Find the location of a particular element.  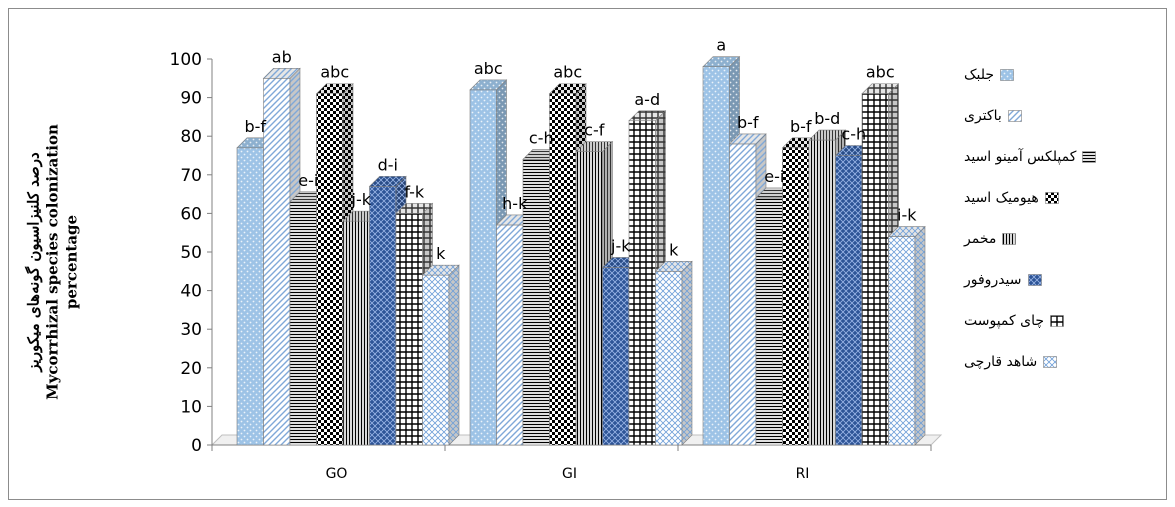

x-tick-label: RI is located at coordinates (803, 474).